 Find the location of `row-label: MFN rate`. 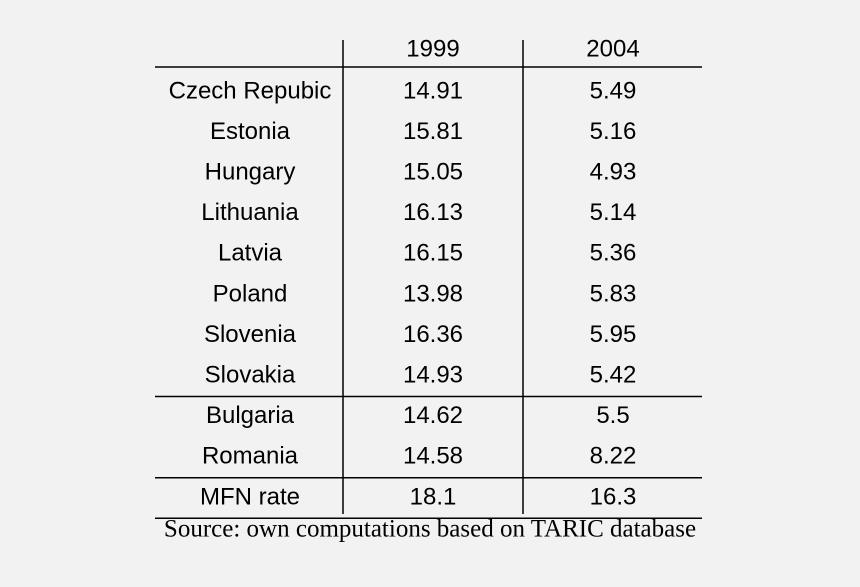

row-label: MFN rate is located at coordinates (250, 496).